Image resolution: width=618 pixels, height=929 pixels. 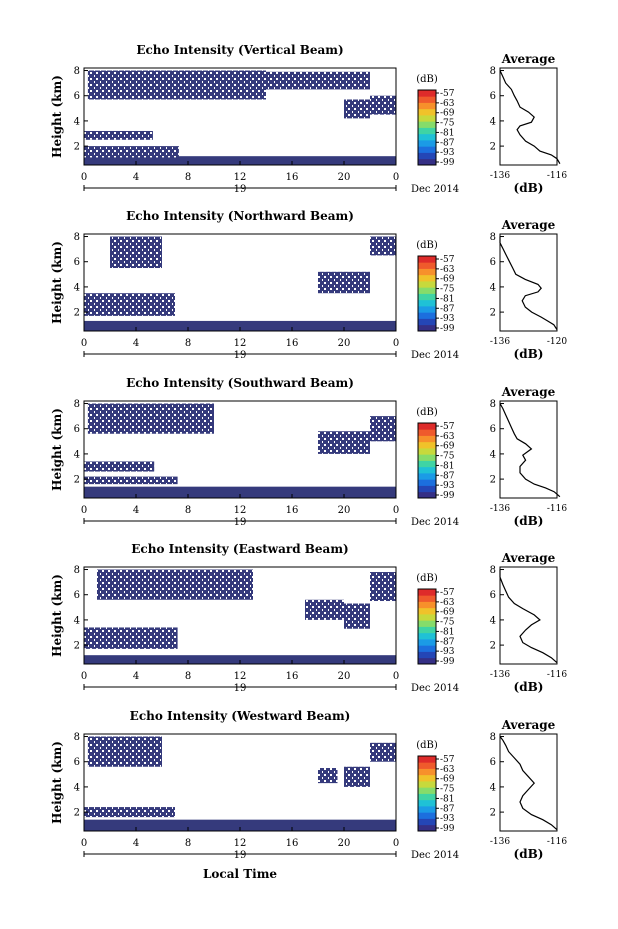 I want to click on average-title: Average, so click(x=528, y=59).